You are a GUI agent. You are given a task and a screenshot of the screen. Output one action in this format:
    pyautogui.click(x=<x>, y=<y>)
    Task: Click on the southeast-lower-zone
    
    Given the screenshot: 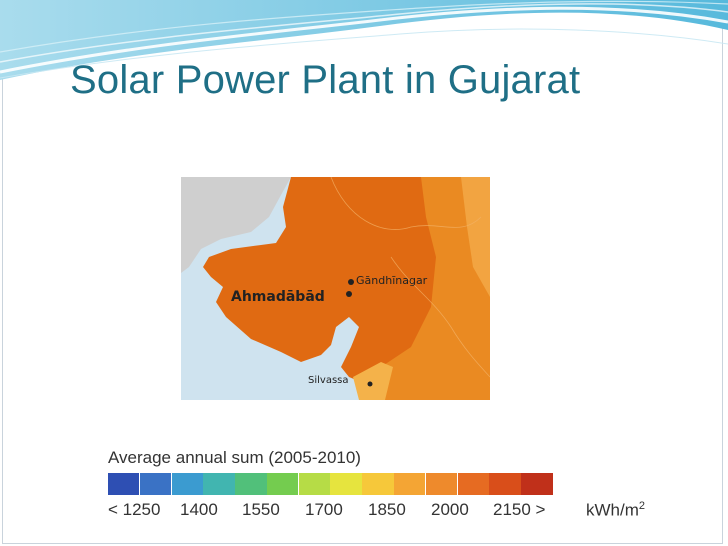 What is the action you would take?
    pyautogui.click(x=373, y=381)
    